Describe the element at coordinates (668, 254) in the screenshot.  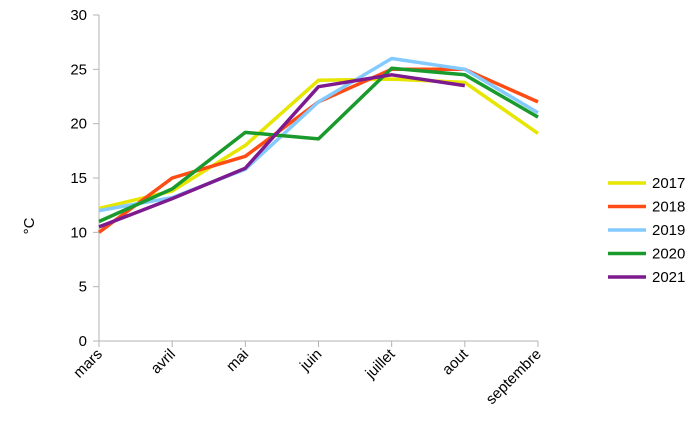
I see `legend-label-2020: 2020` at that location.